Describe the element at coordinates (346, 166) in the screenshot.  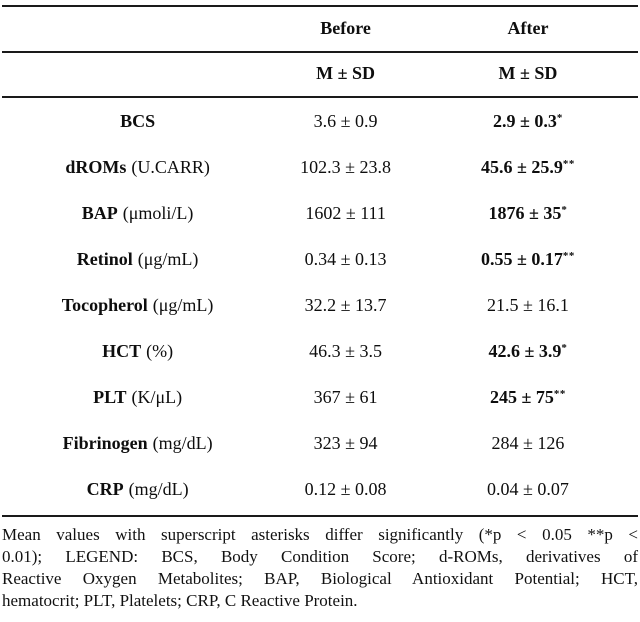
I see `before-value: 102.3 ± 23.8` at that location.